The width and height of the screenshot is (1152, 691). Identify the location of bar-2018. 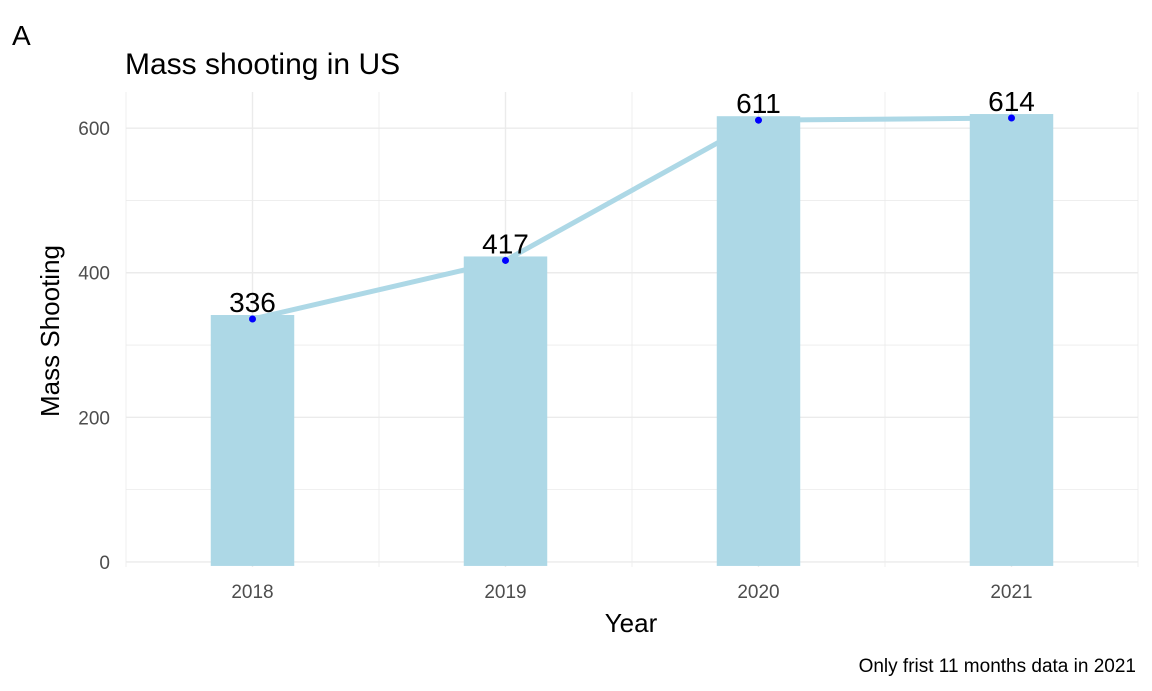
(252, 440).